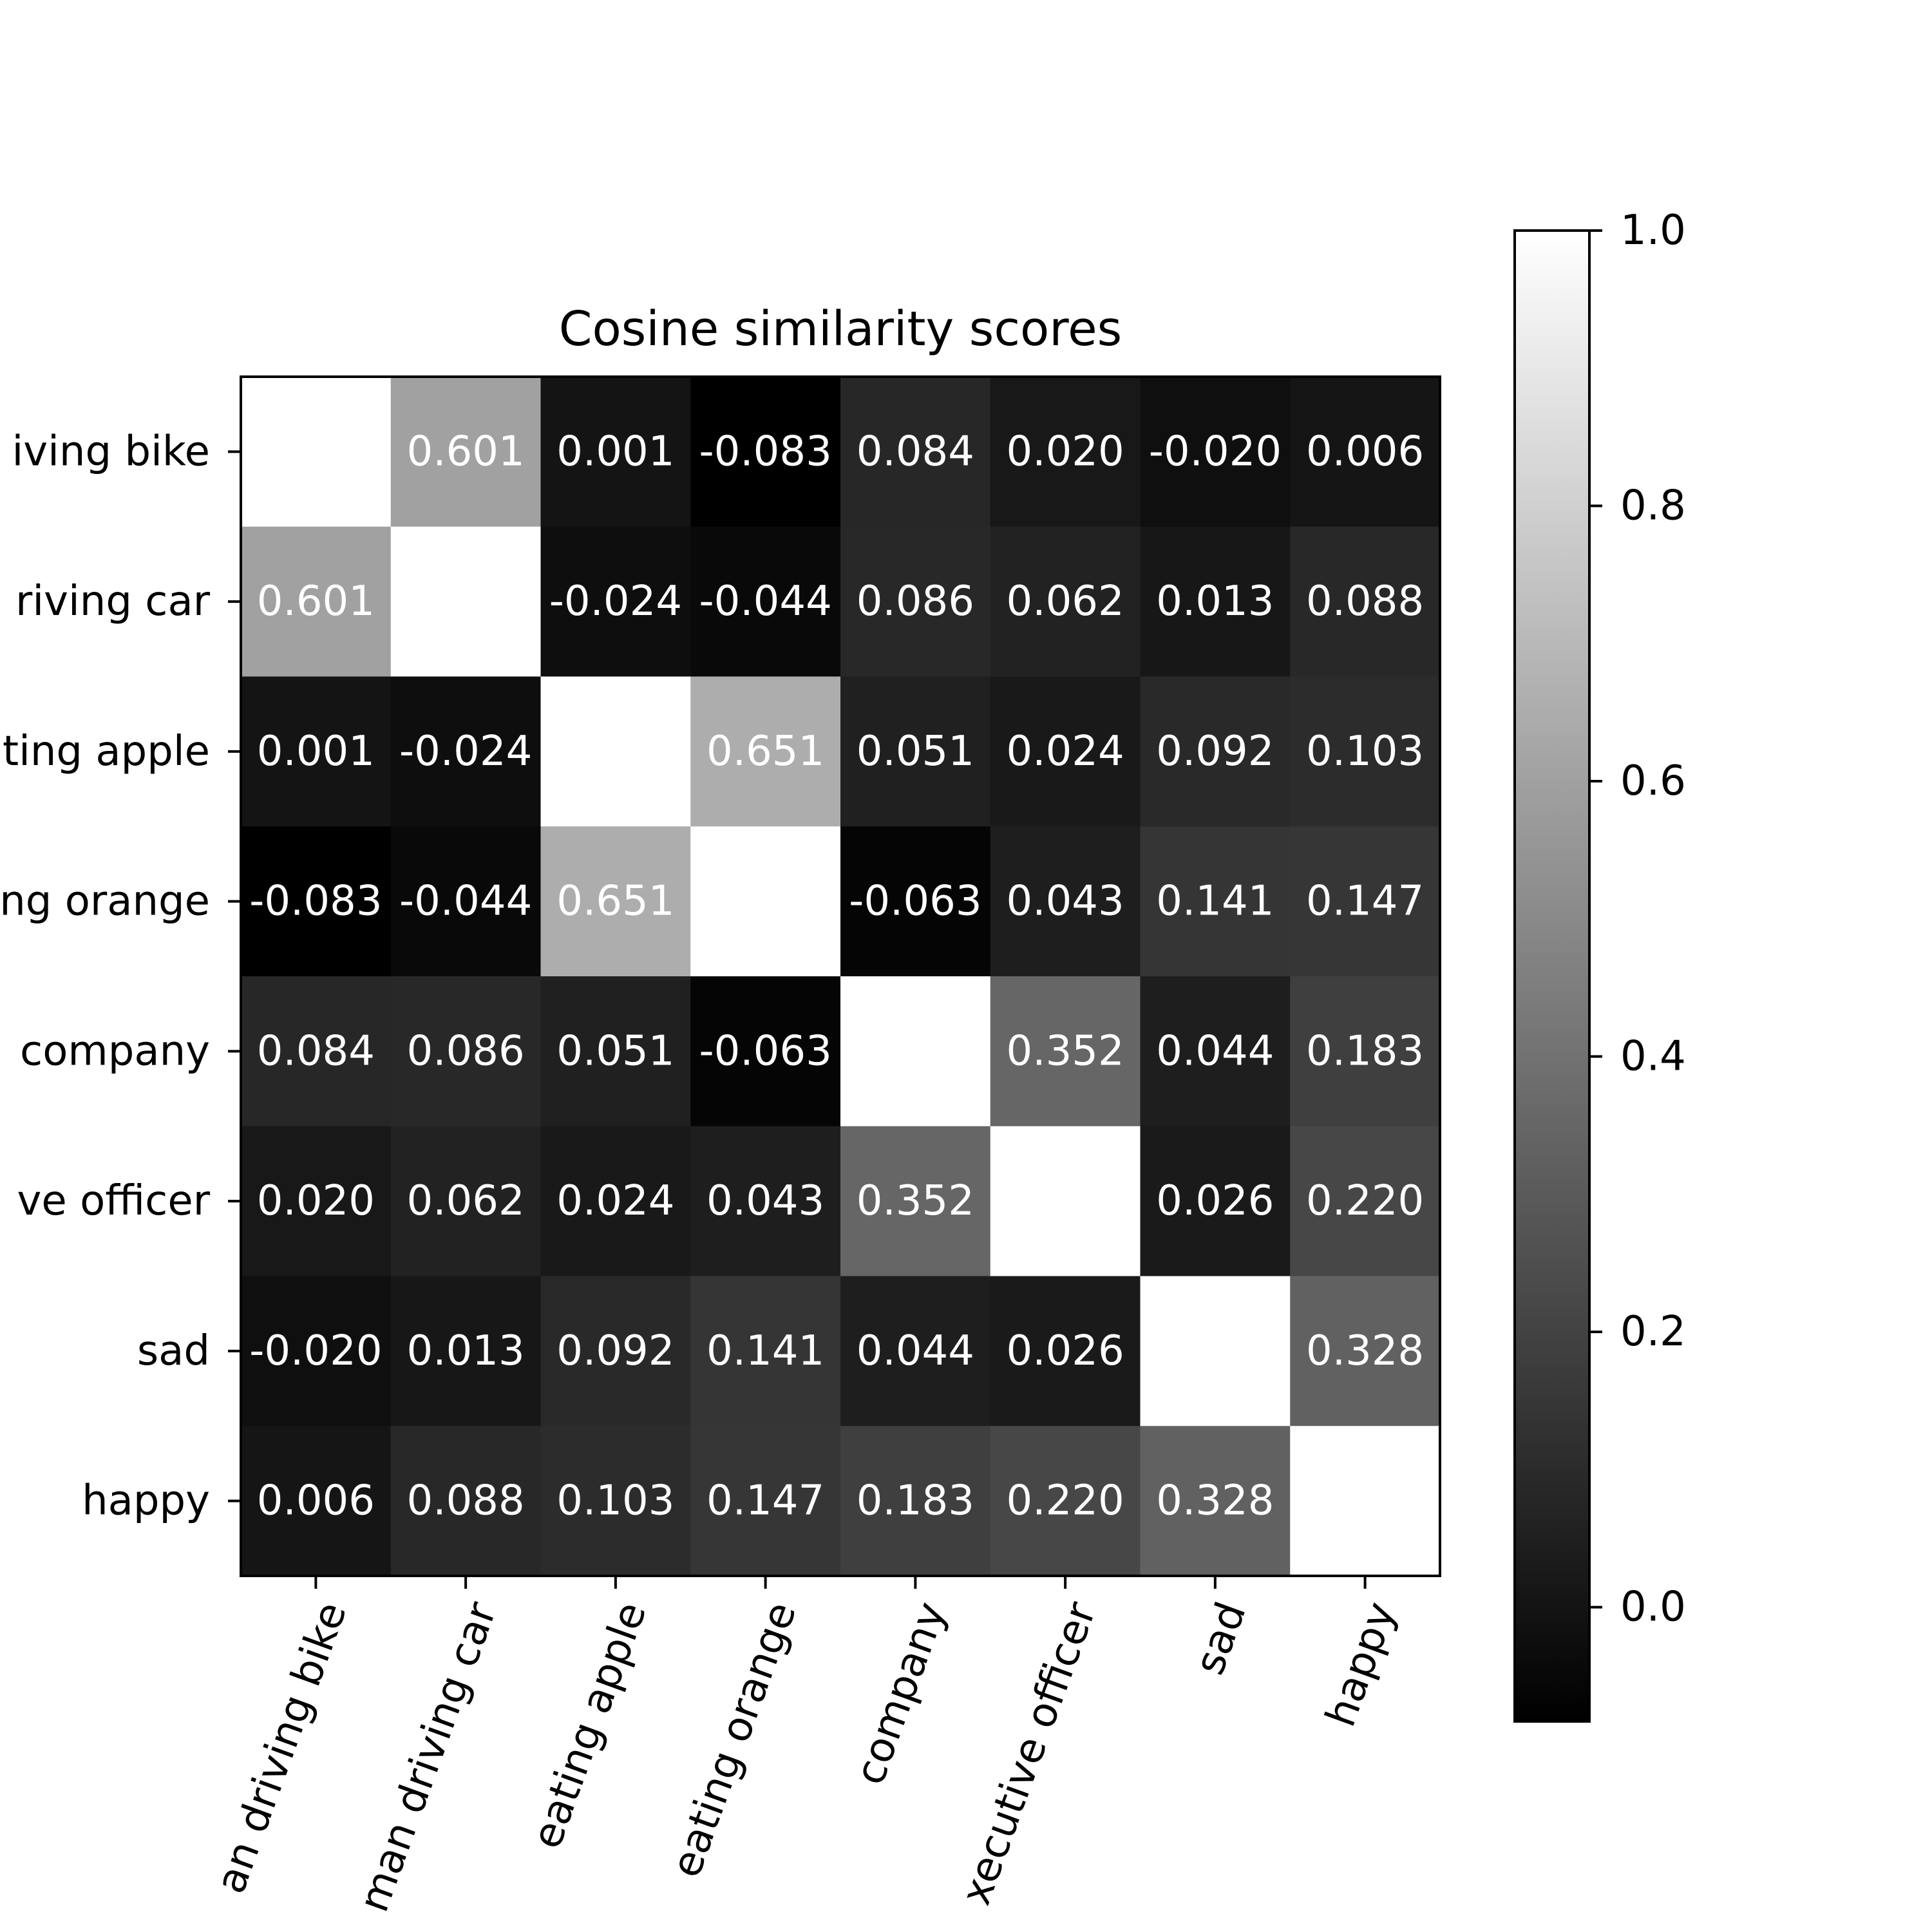 This screenshot has height=1932, width=1932. What do you see at coordinates (1221, 1638) in the screenshot?
I see `x-tick-label: sad` at bounding box center [1221, 1638].